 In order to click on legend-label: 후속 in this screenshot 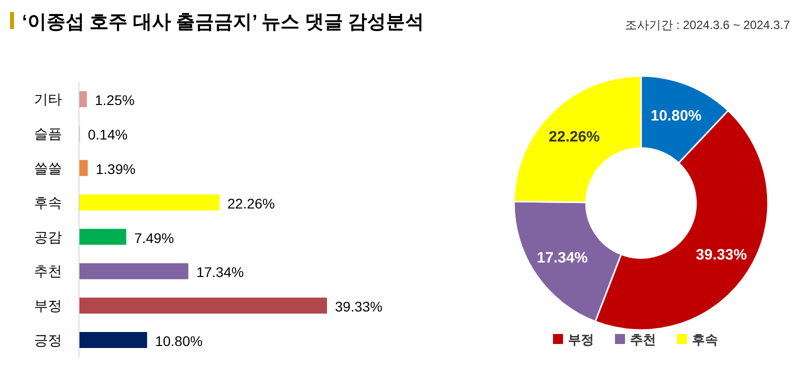, I will do `click(705, 339)`.